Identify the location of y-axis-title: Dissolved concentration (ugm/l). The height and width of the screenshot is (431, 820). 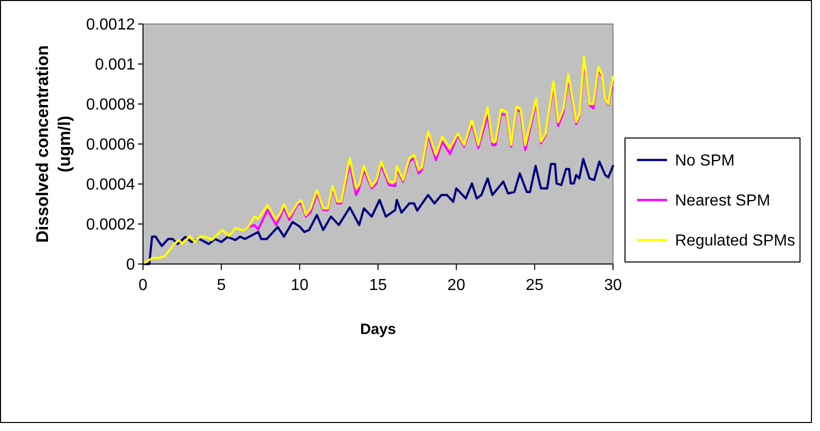
(53, 144).